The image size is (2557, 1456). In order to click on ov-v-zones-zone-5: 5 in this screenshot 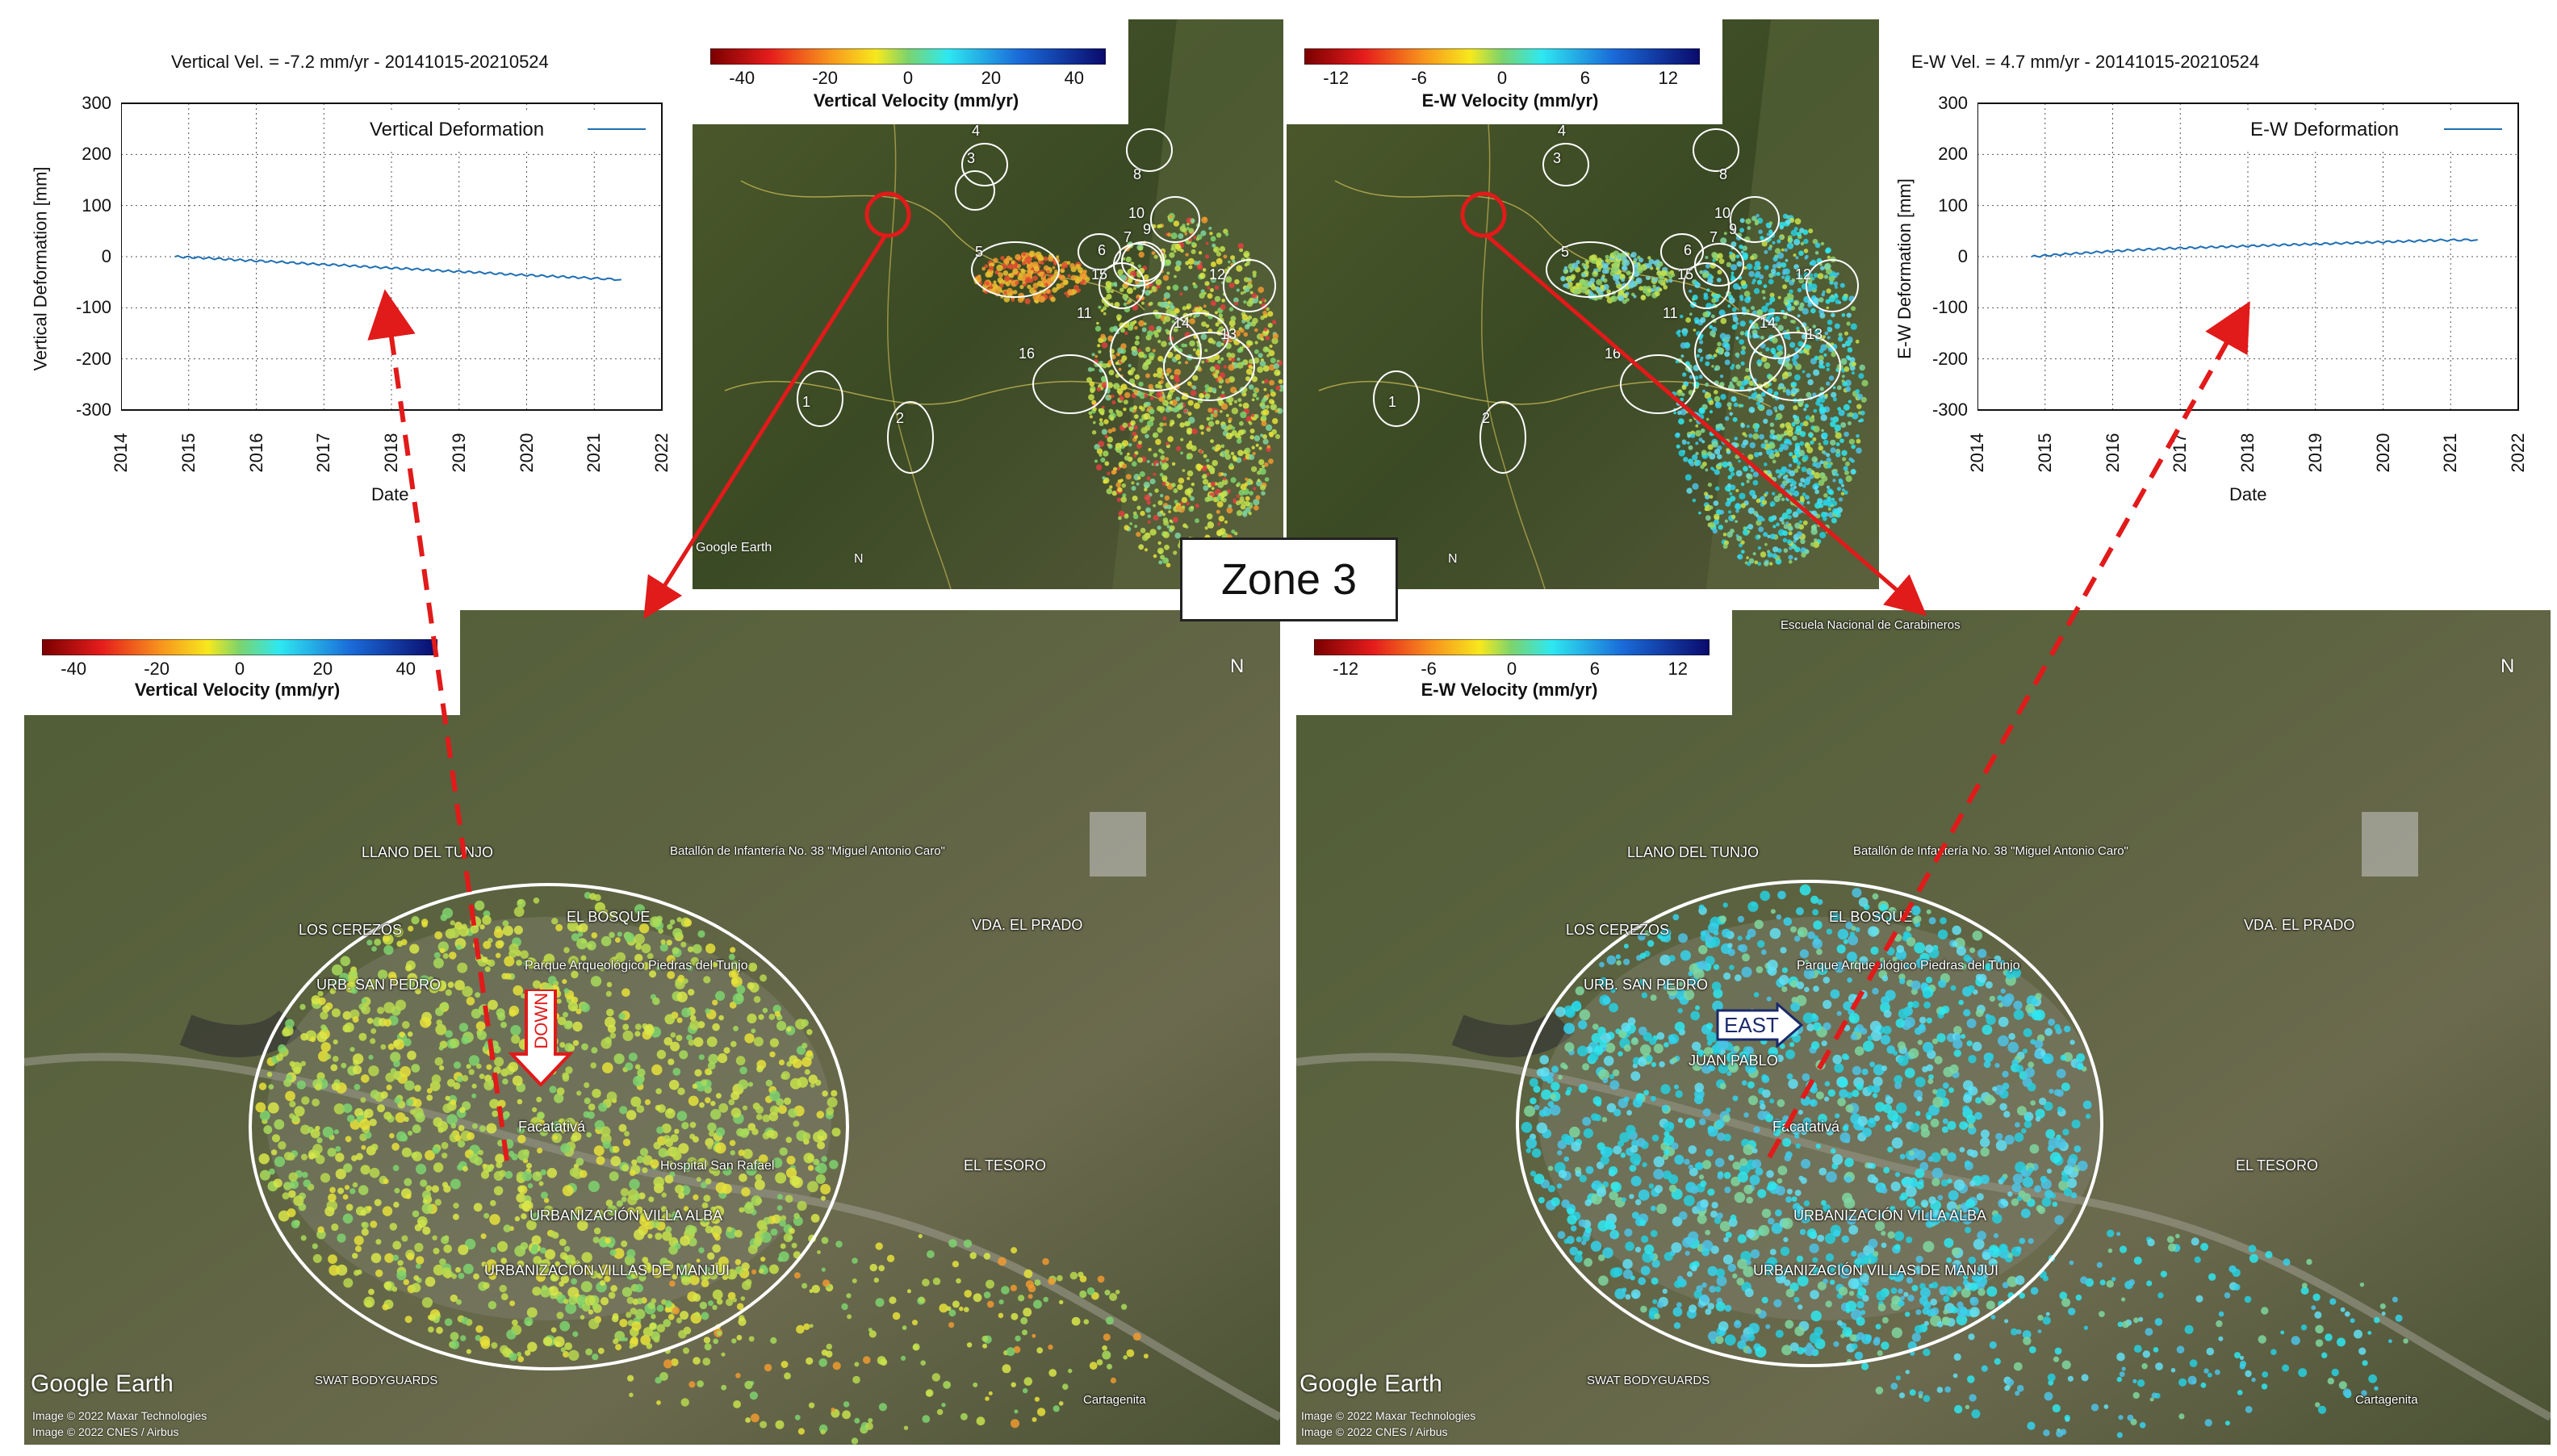, I will do `click(979, 252)`.